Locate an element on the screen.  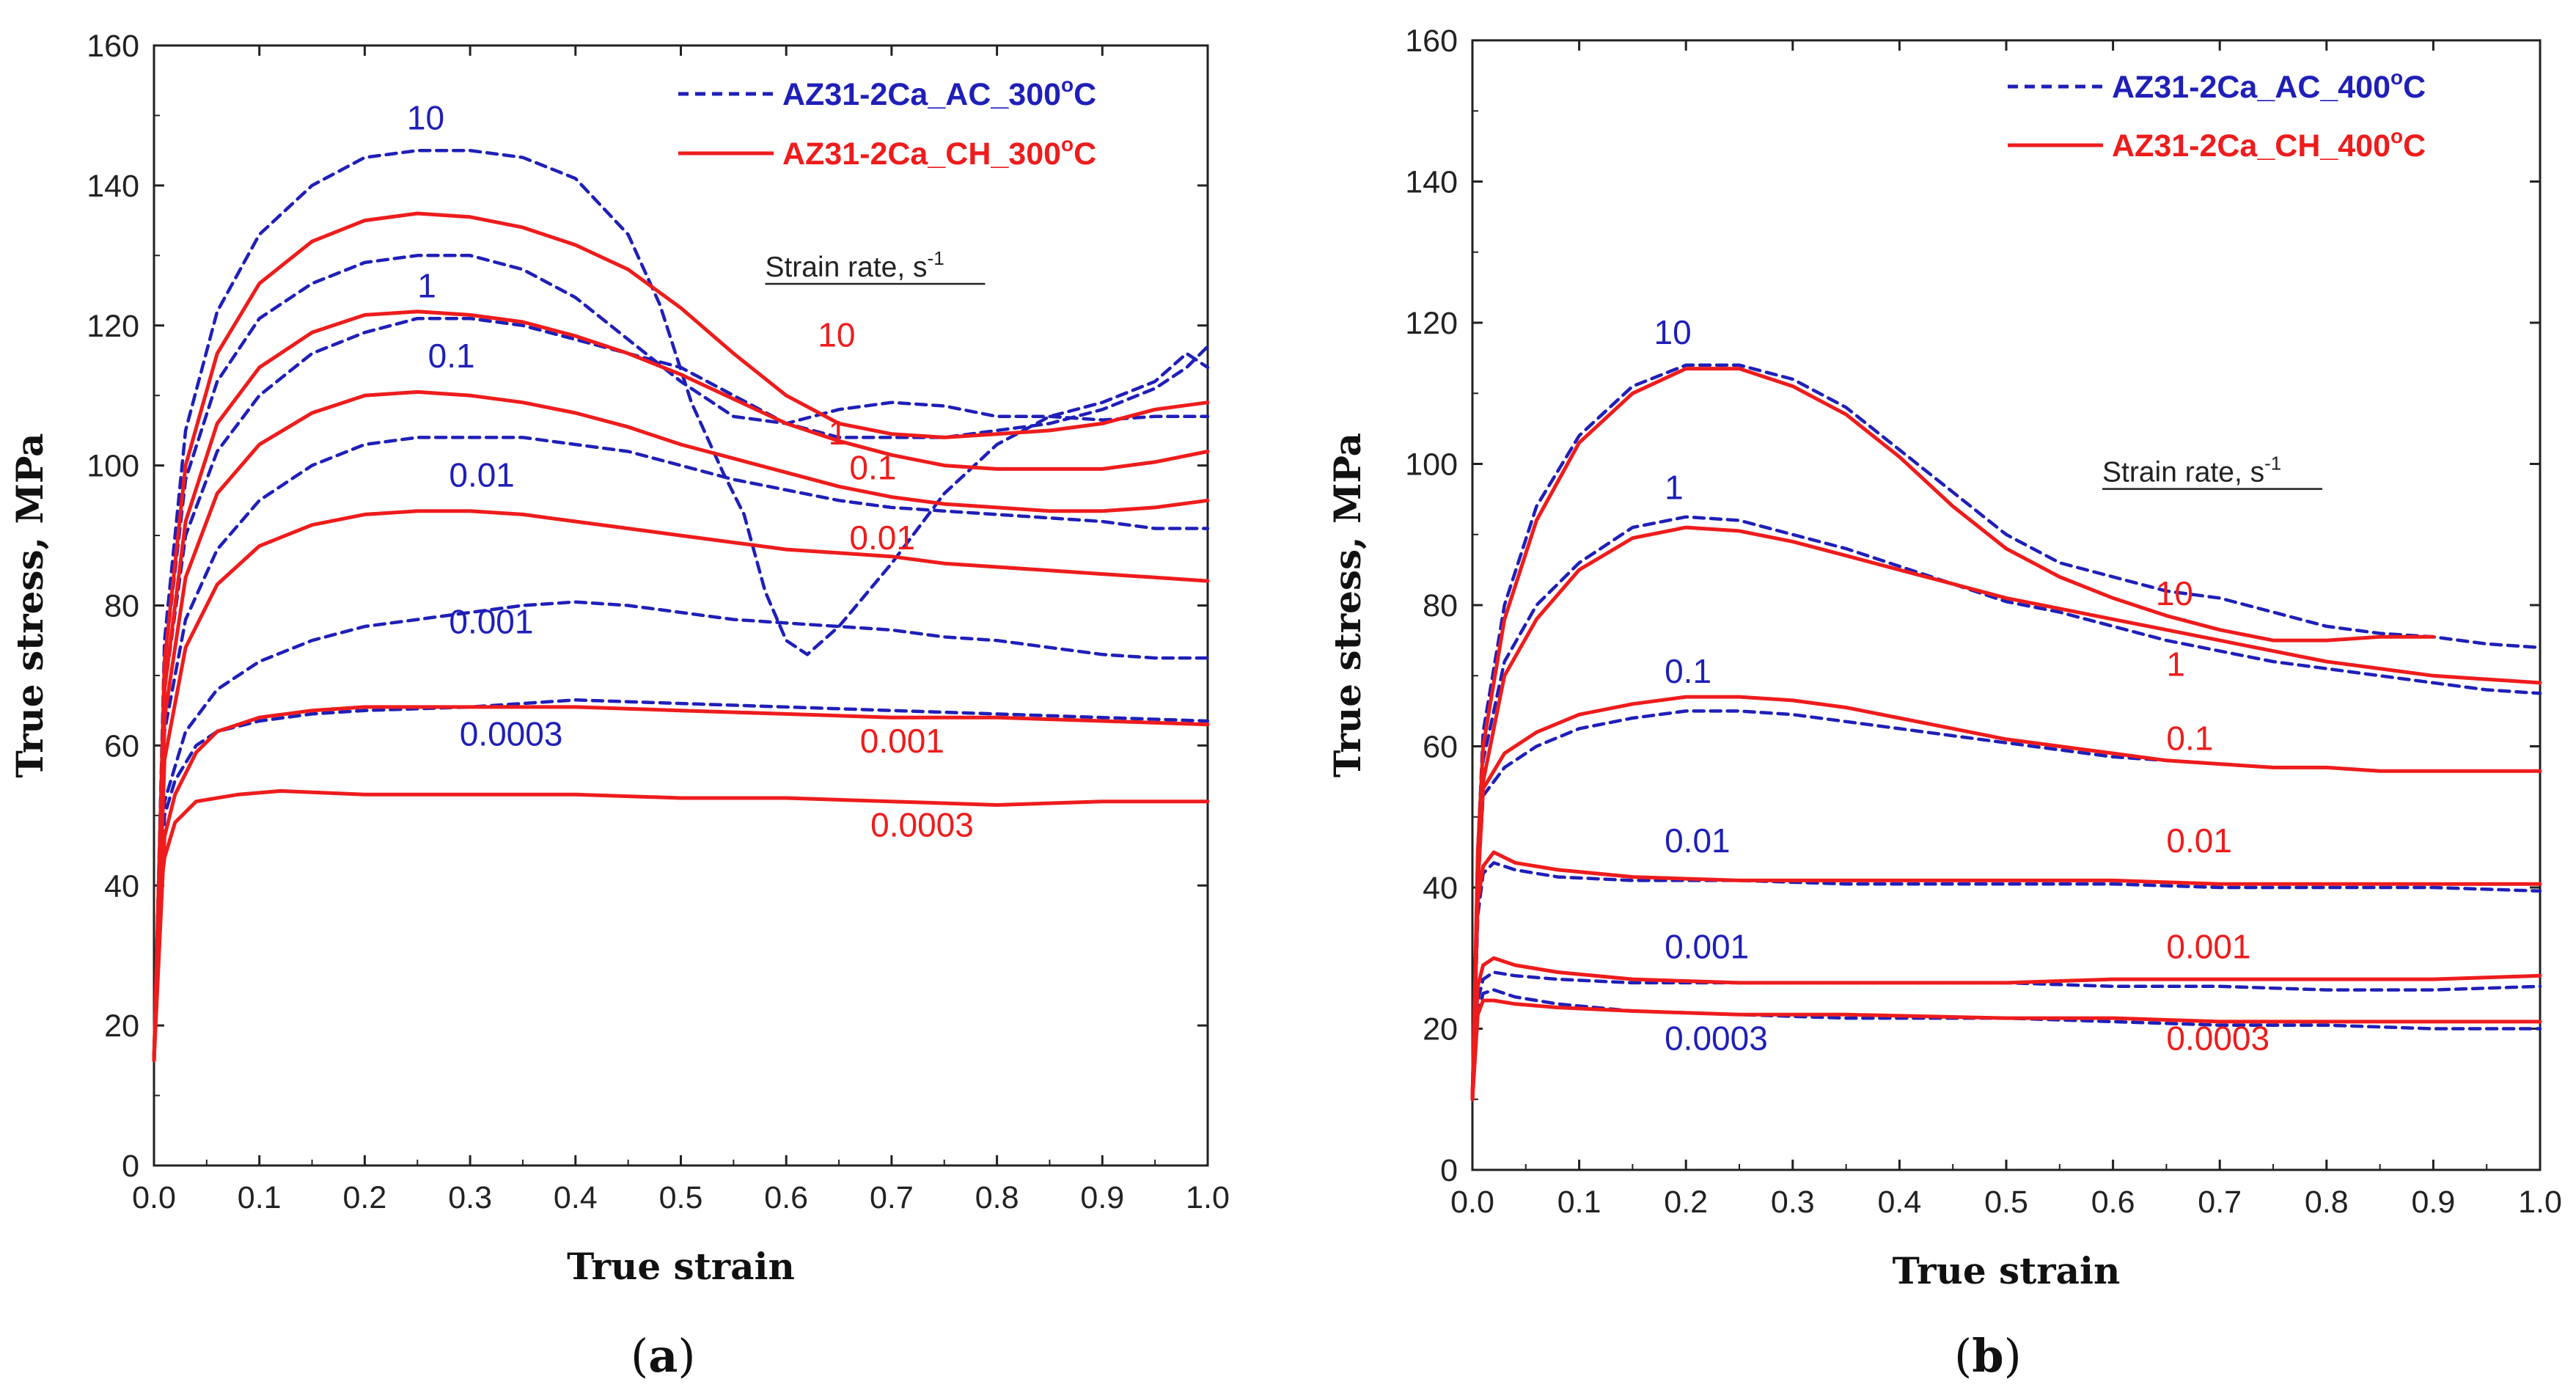
legend-series-name: AZ31-2Ca_CH_300 is located at coordinates (922, 154).